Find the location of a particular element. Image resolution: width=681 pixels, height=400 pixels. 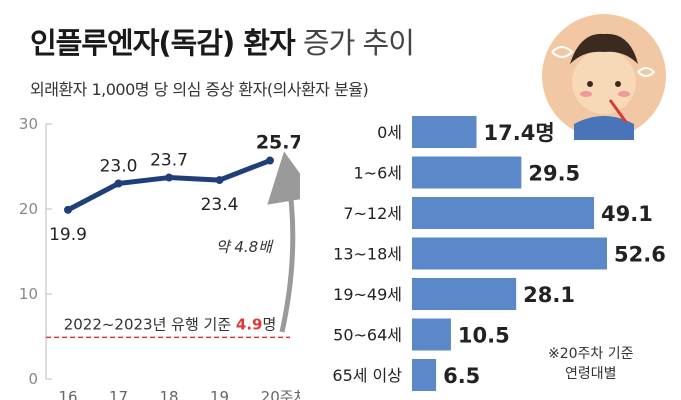

bar-value-label: 6.5 is located at coordinates (461, 376).